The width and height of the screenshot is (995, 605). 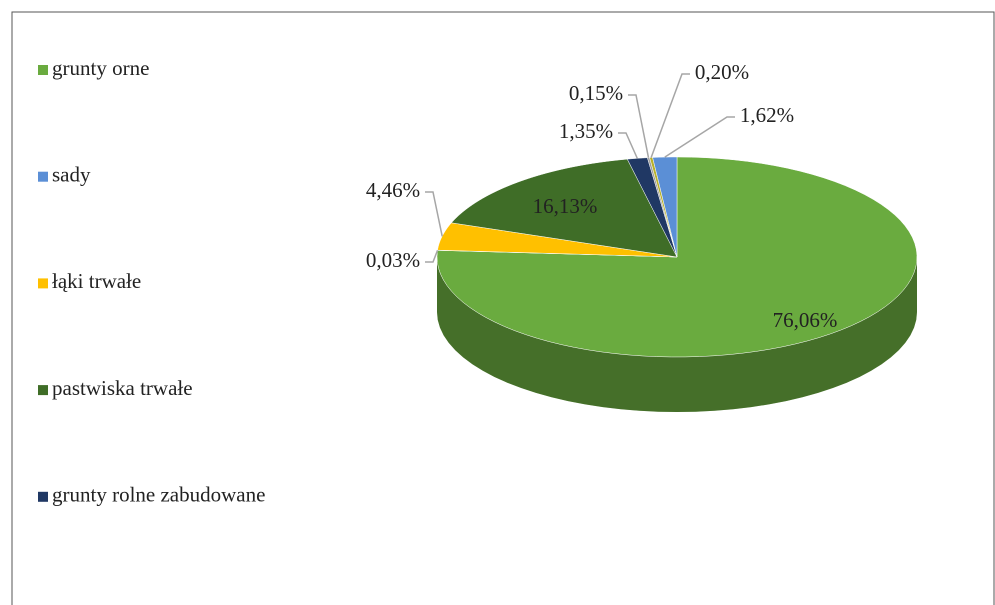 What do you see at coordinates (71, 175) in the screenshot?
I see `legend-label: sady` at bounding box center [71, 175].